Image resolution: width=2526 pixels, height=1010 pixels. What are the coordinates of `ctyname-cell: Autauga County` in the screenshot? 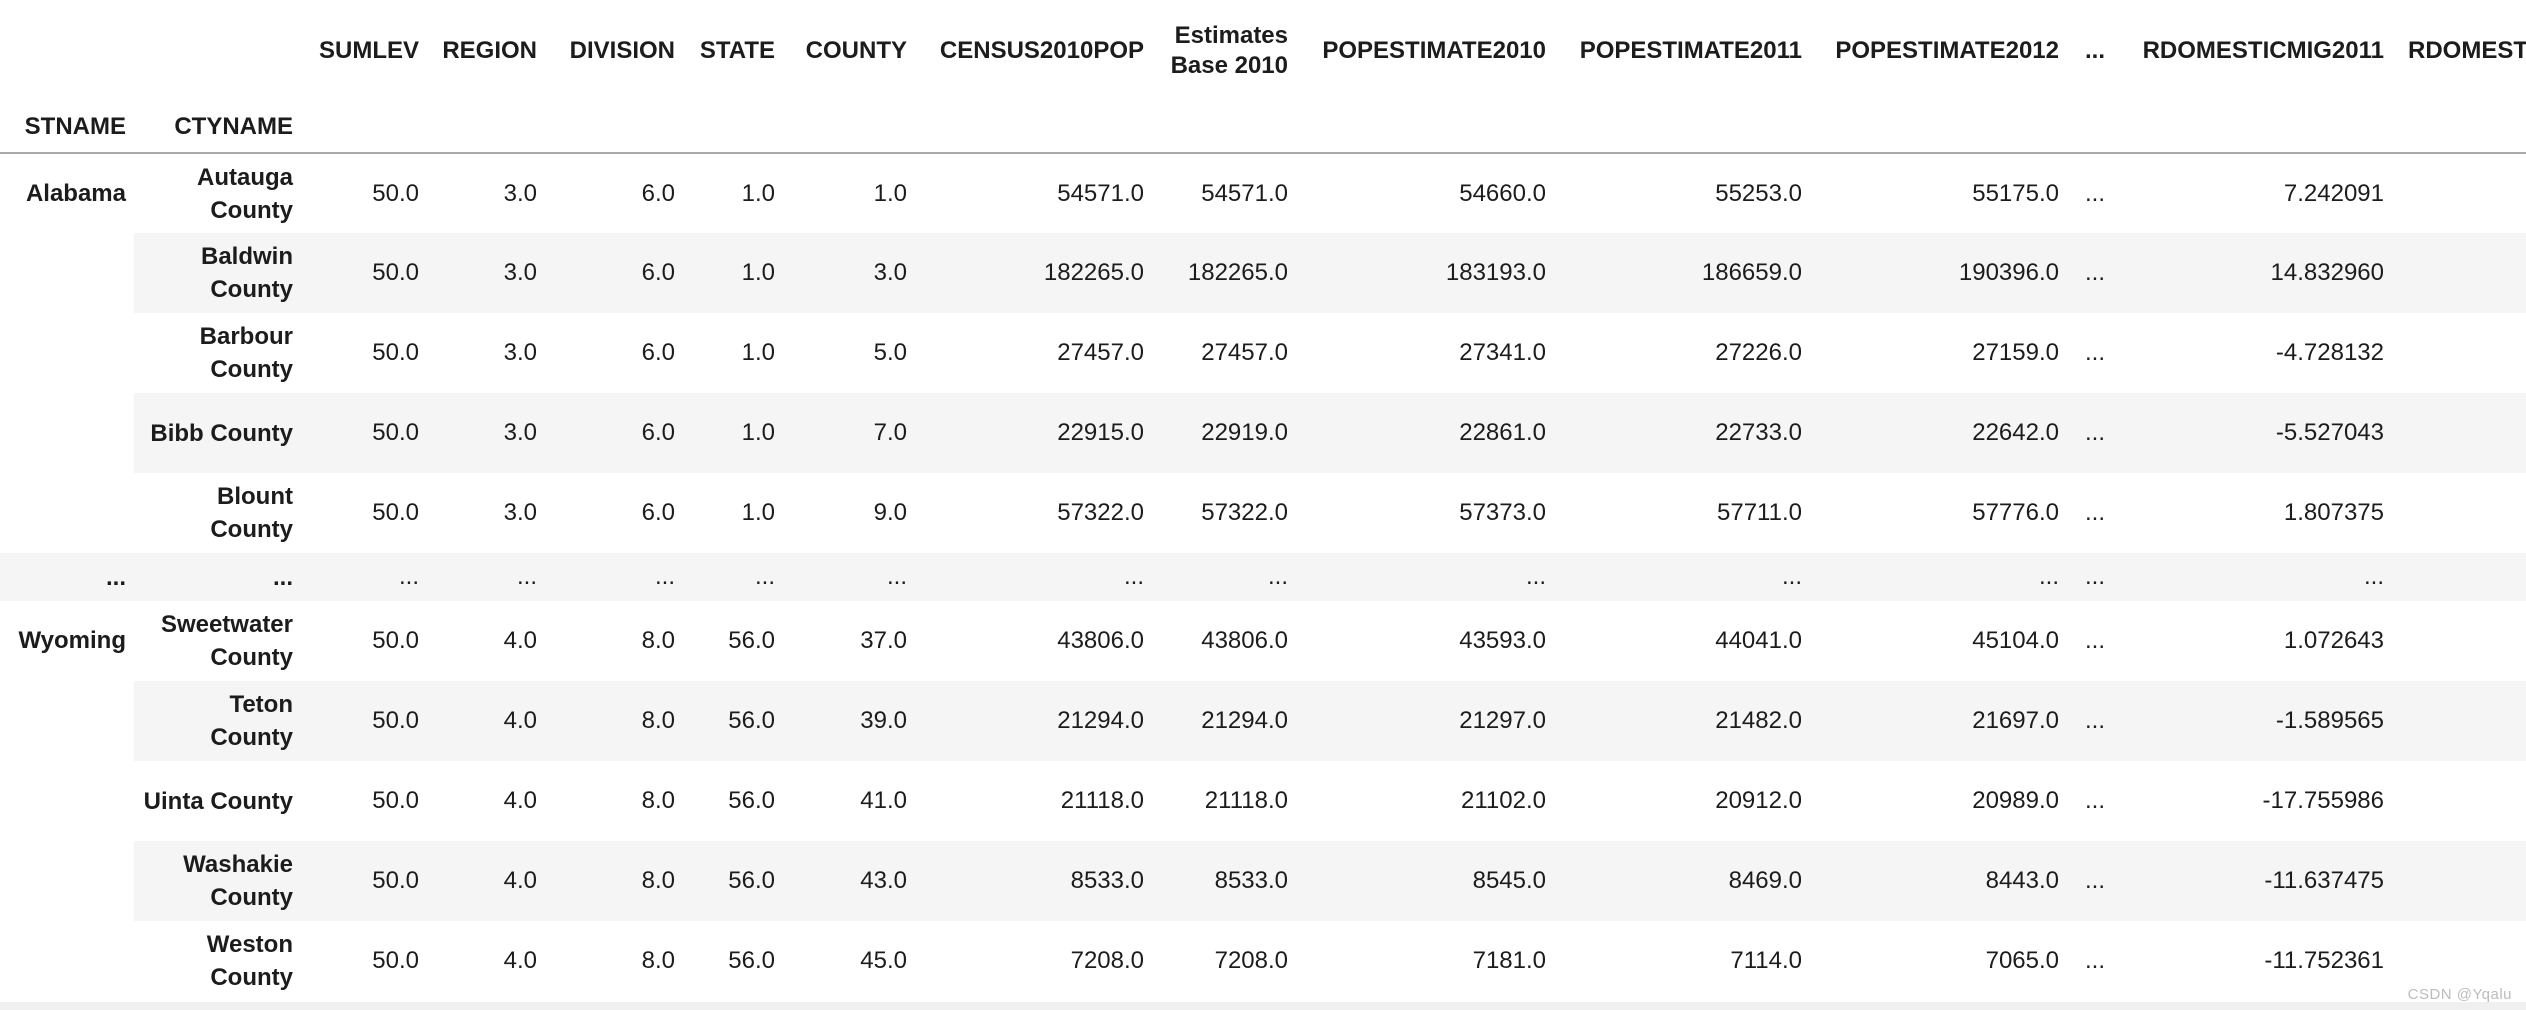 It's located at (245, 193).